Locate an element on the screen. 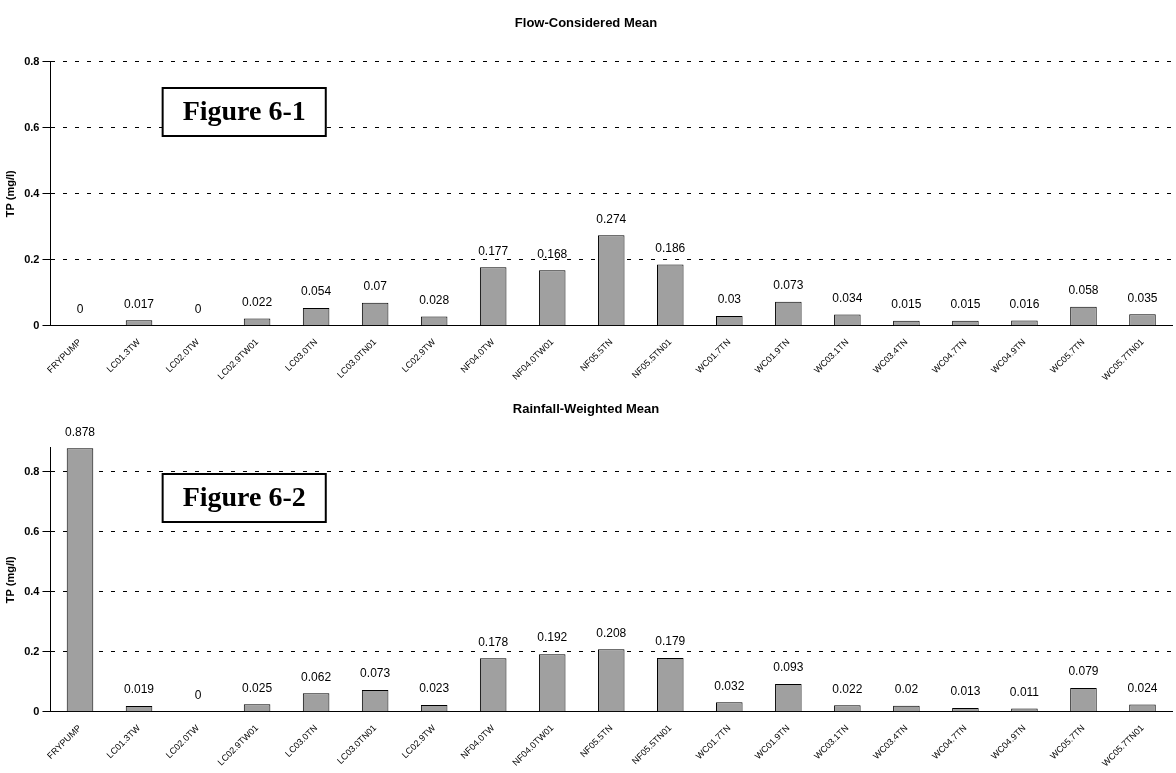 The image size is (1176, 773). data-label: 0.168 is located at coordinates (552, 253).